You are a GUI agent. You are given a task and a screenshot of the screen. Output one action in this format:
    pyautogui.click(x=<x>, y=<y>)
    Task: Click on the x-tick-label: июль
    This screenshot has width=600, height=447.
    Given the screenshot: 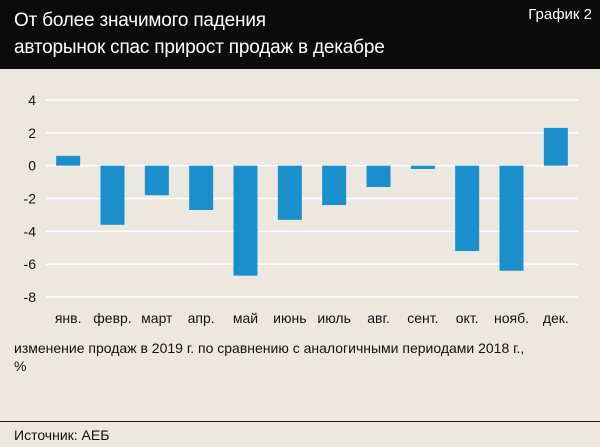 What is the action you would take?
    pyautogui.click(x=333, y=318)
    